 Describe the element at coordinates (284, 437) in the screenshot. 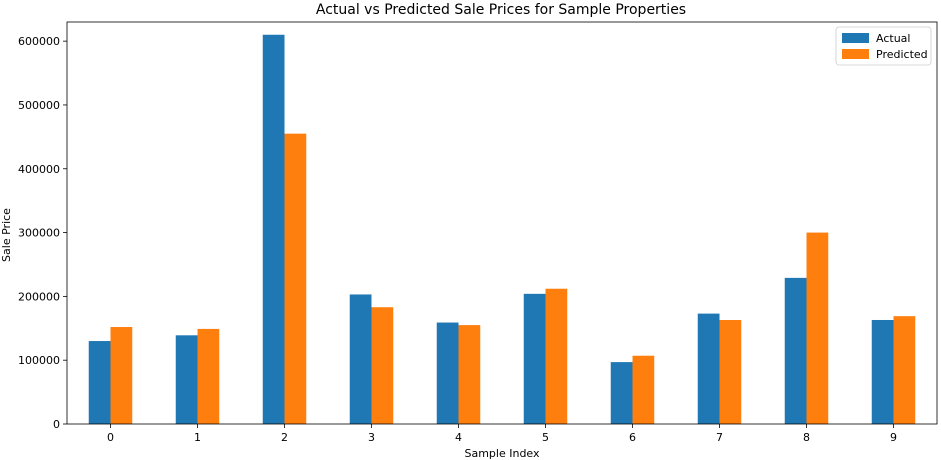

I see `x-tick-label: 2` at that location.